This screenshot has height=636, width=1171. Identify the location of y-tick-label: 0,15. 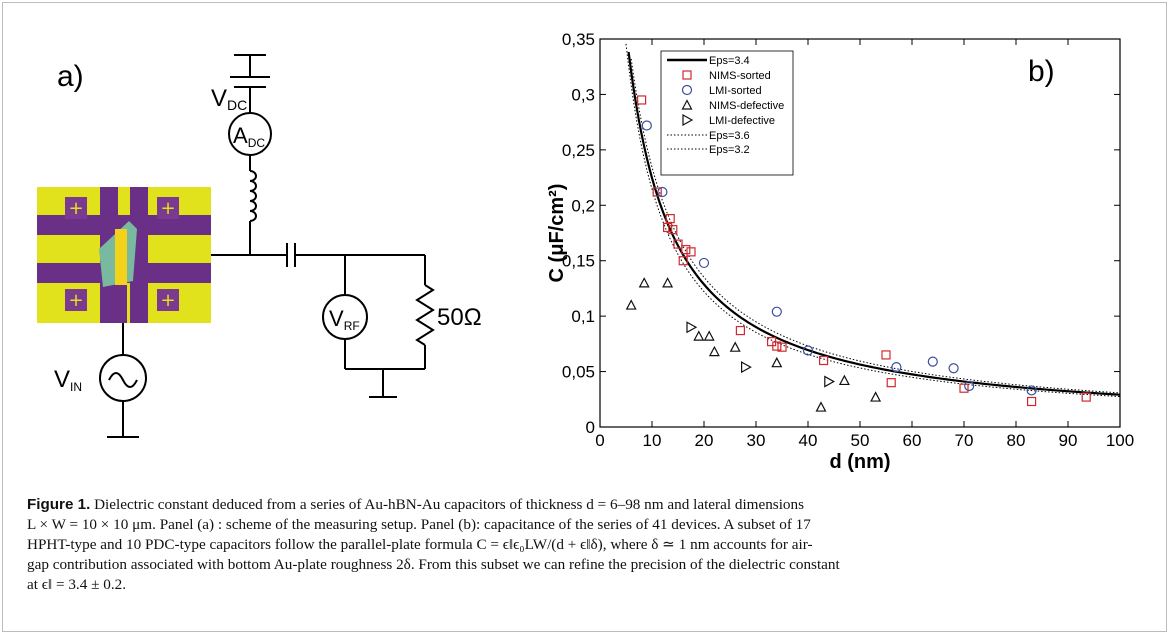
(578, 261).